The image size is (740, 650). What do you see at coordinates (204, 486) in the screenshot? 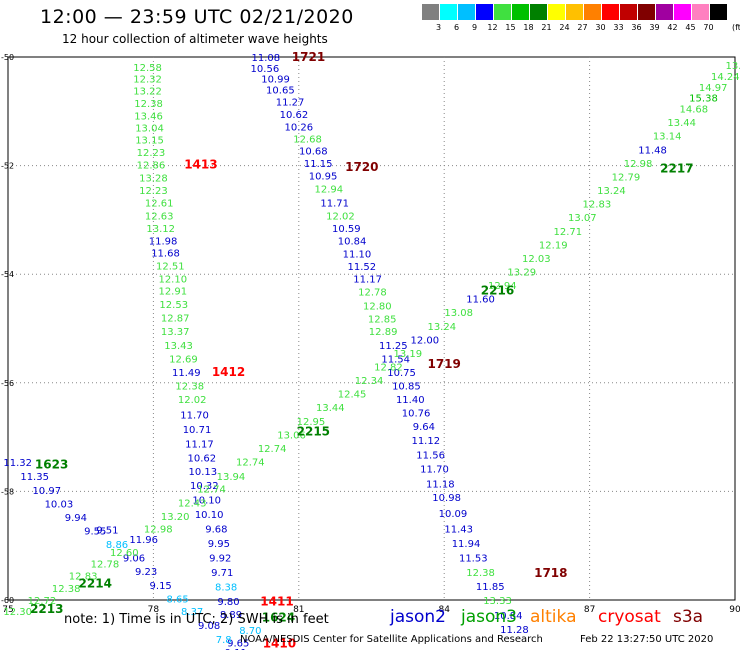
I see `wave-height-label: 10.32` at bounding box center [204, 486].